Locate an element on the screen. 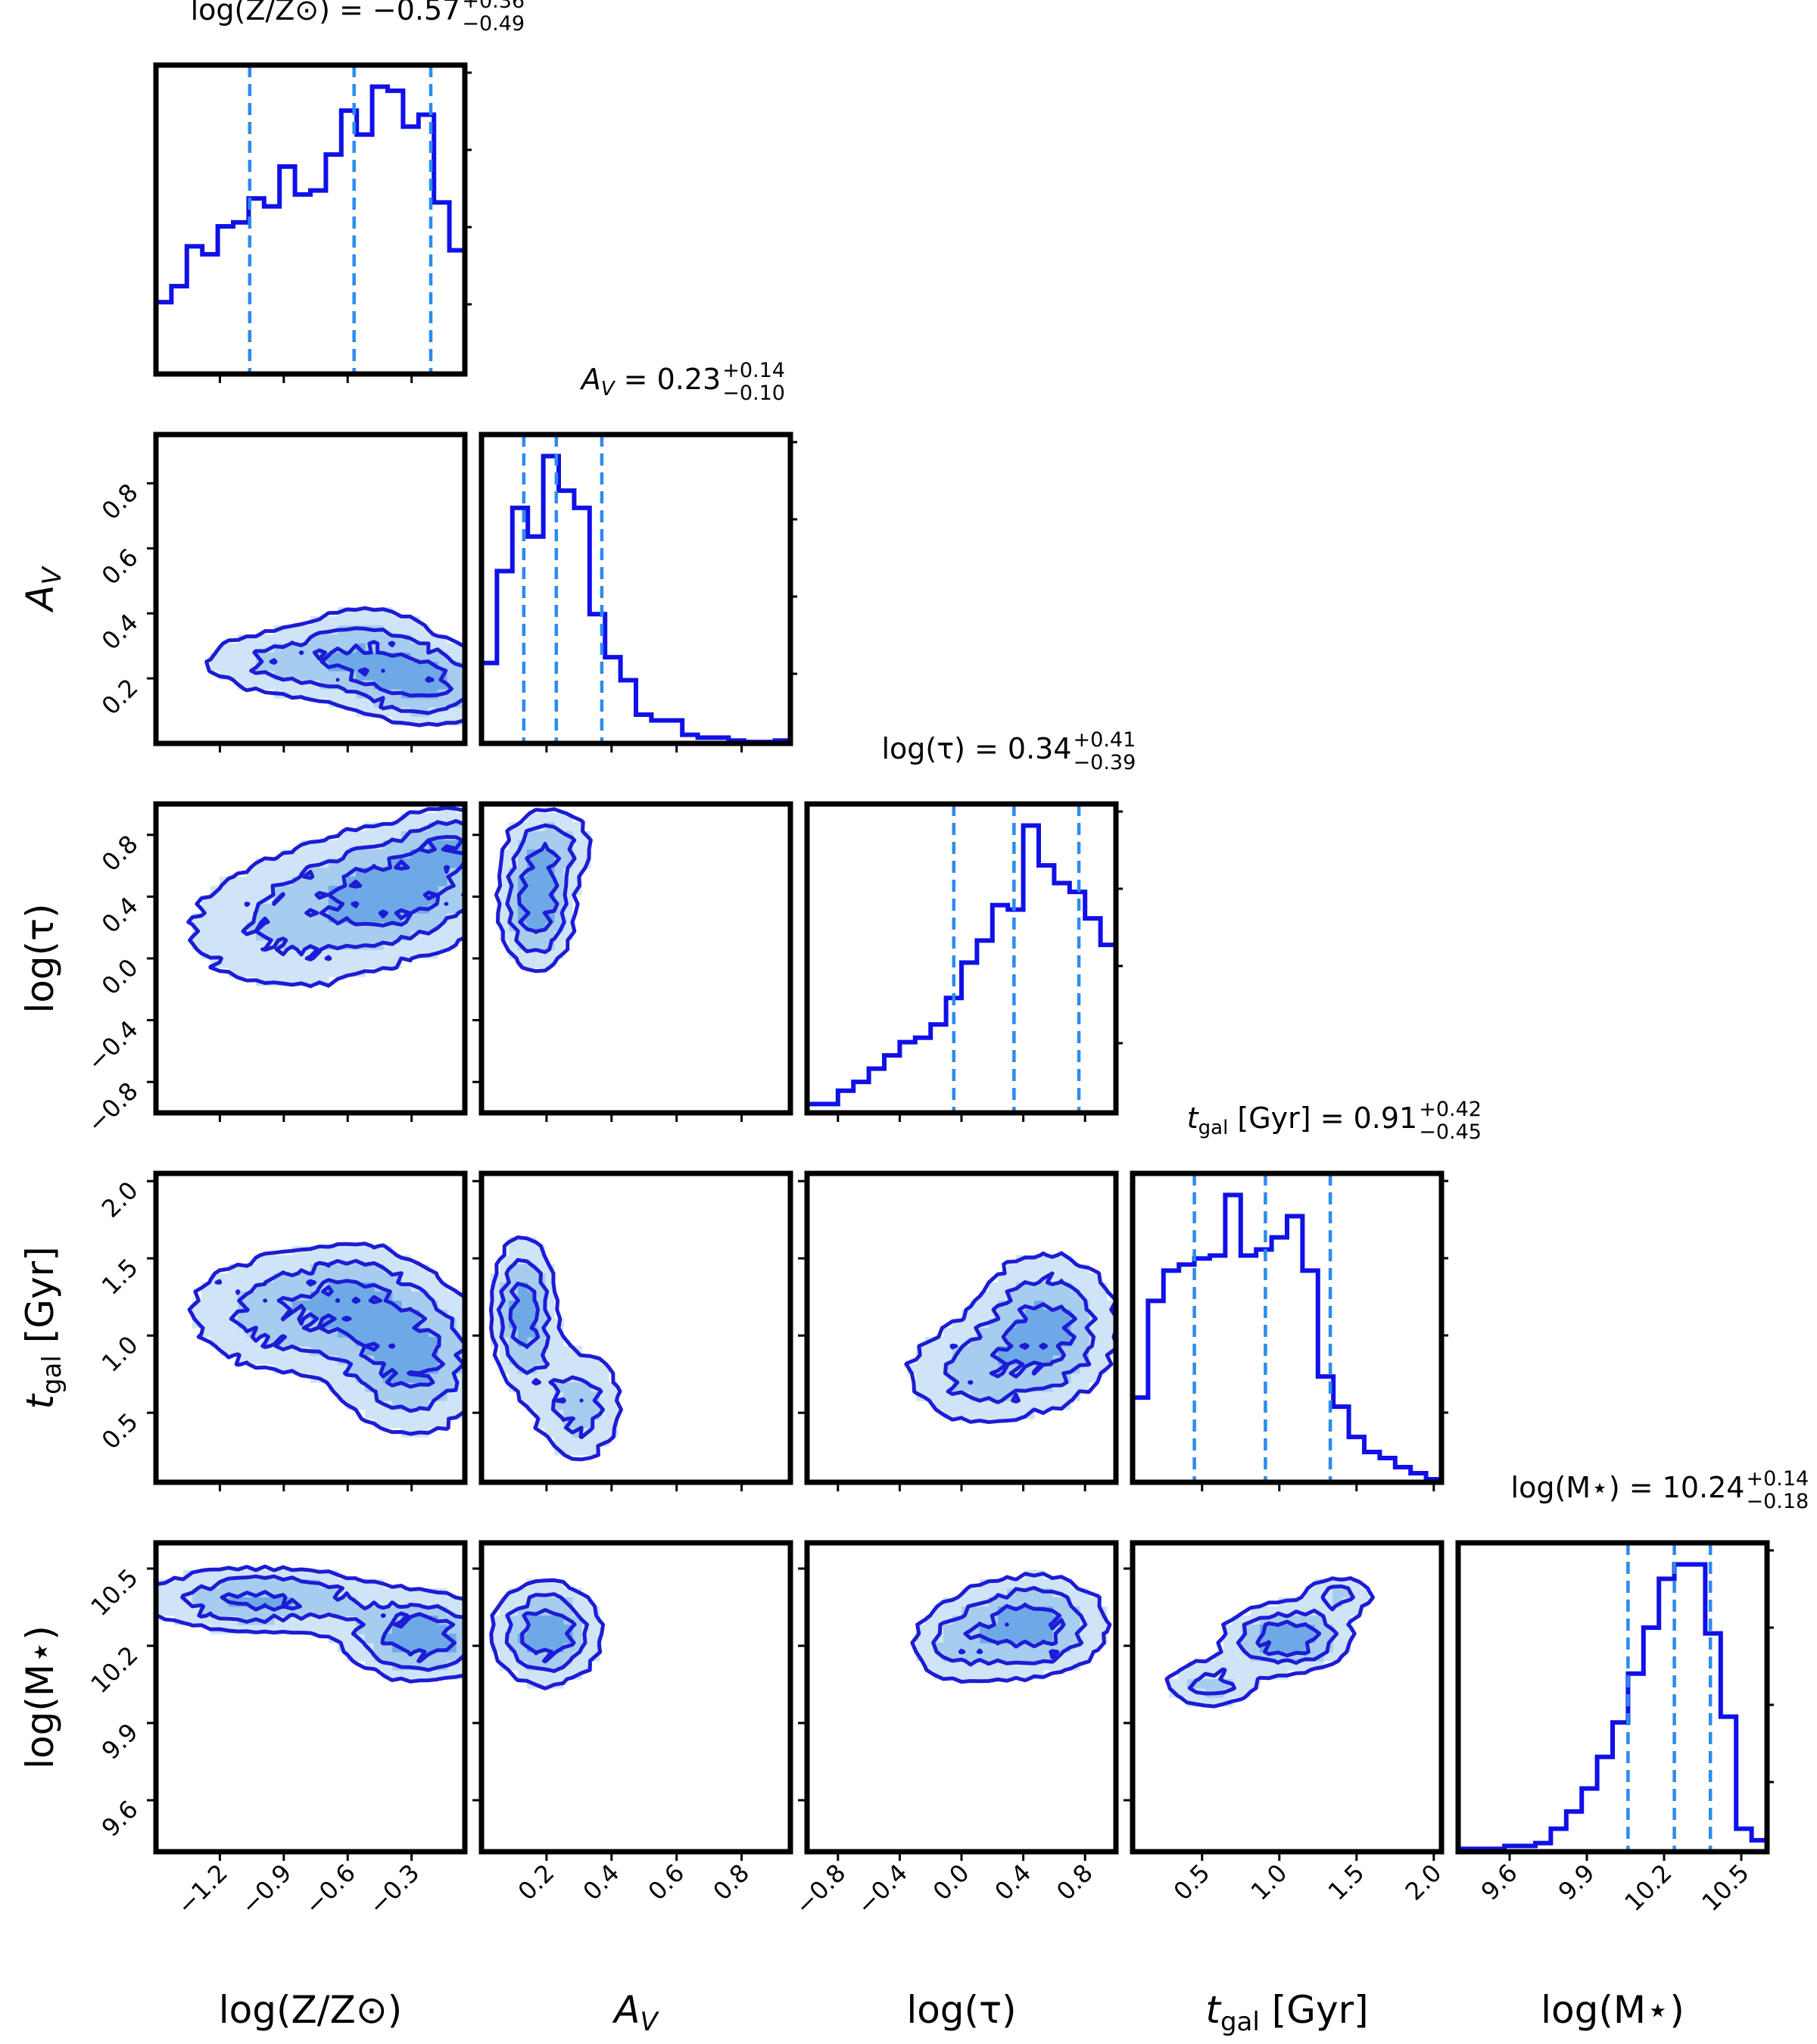 The height and width of the screenshot is (2044, 1817). y-tick-label: −0.4 is located at coordinates (113, 1045).